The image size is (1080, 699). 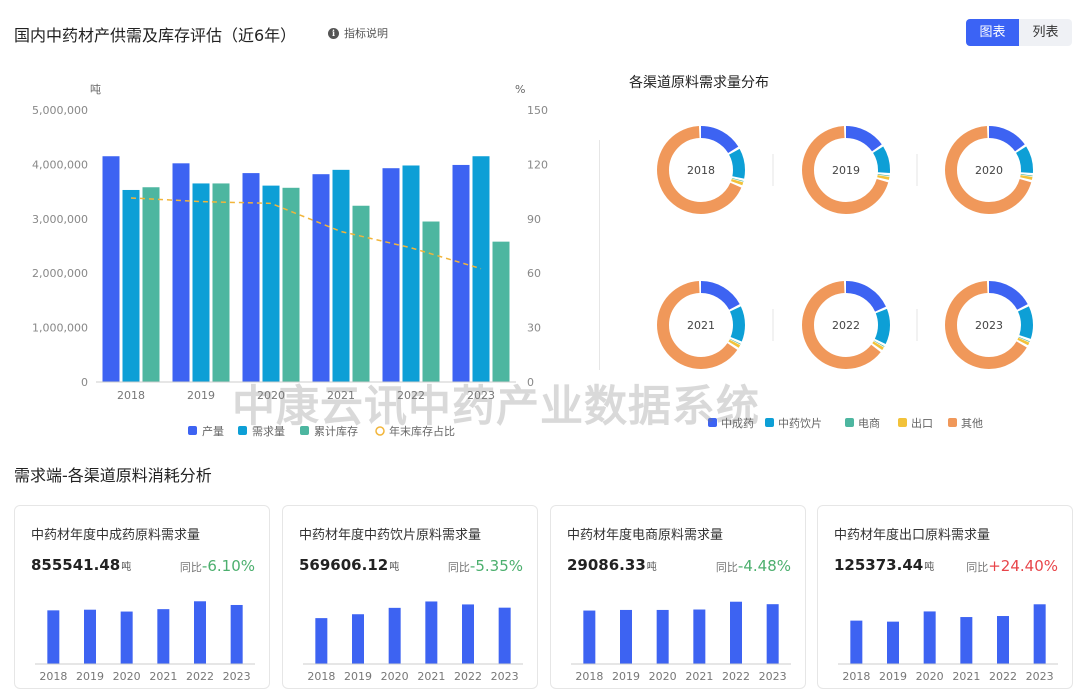 What do you see at coordinates (151, 284) in the screenshot?
I see `bar-累计库存-2018` at bounding box center [151, 284].